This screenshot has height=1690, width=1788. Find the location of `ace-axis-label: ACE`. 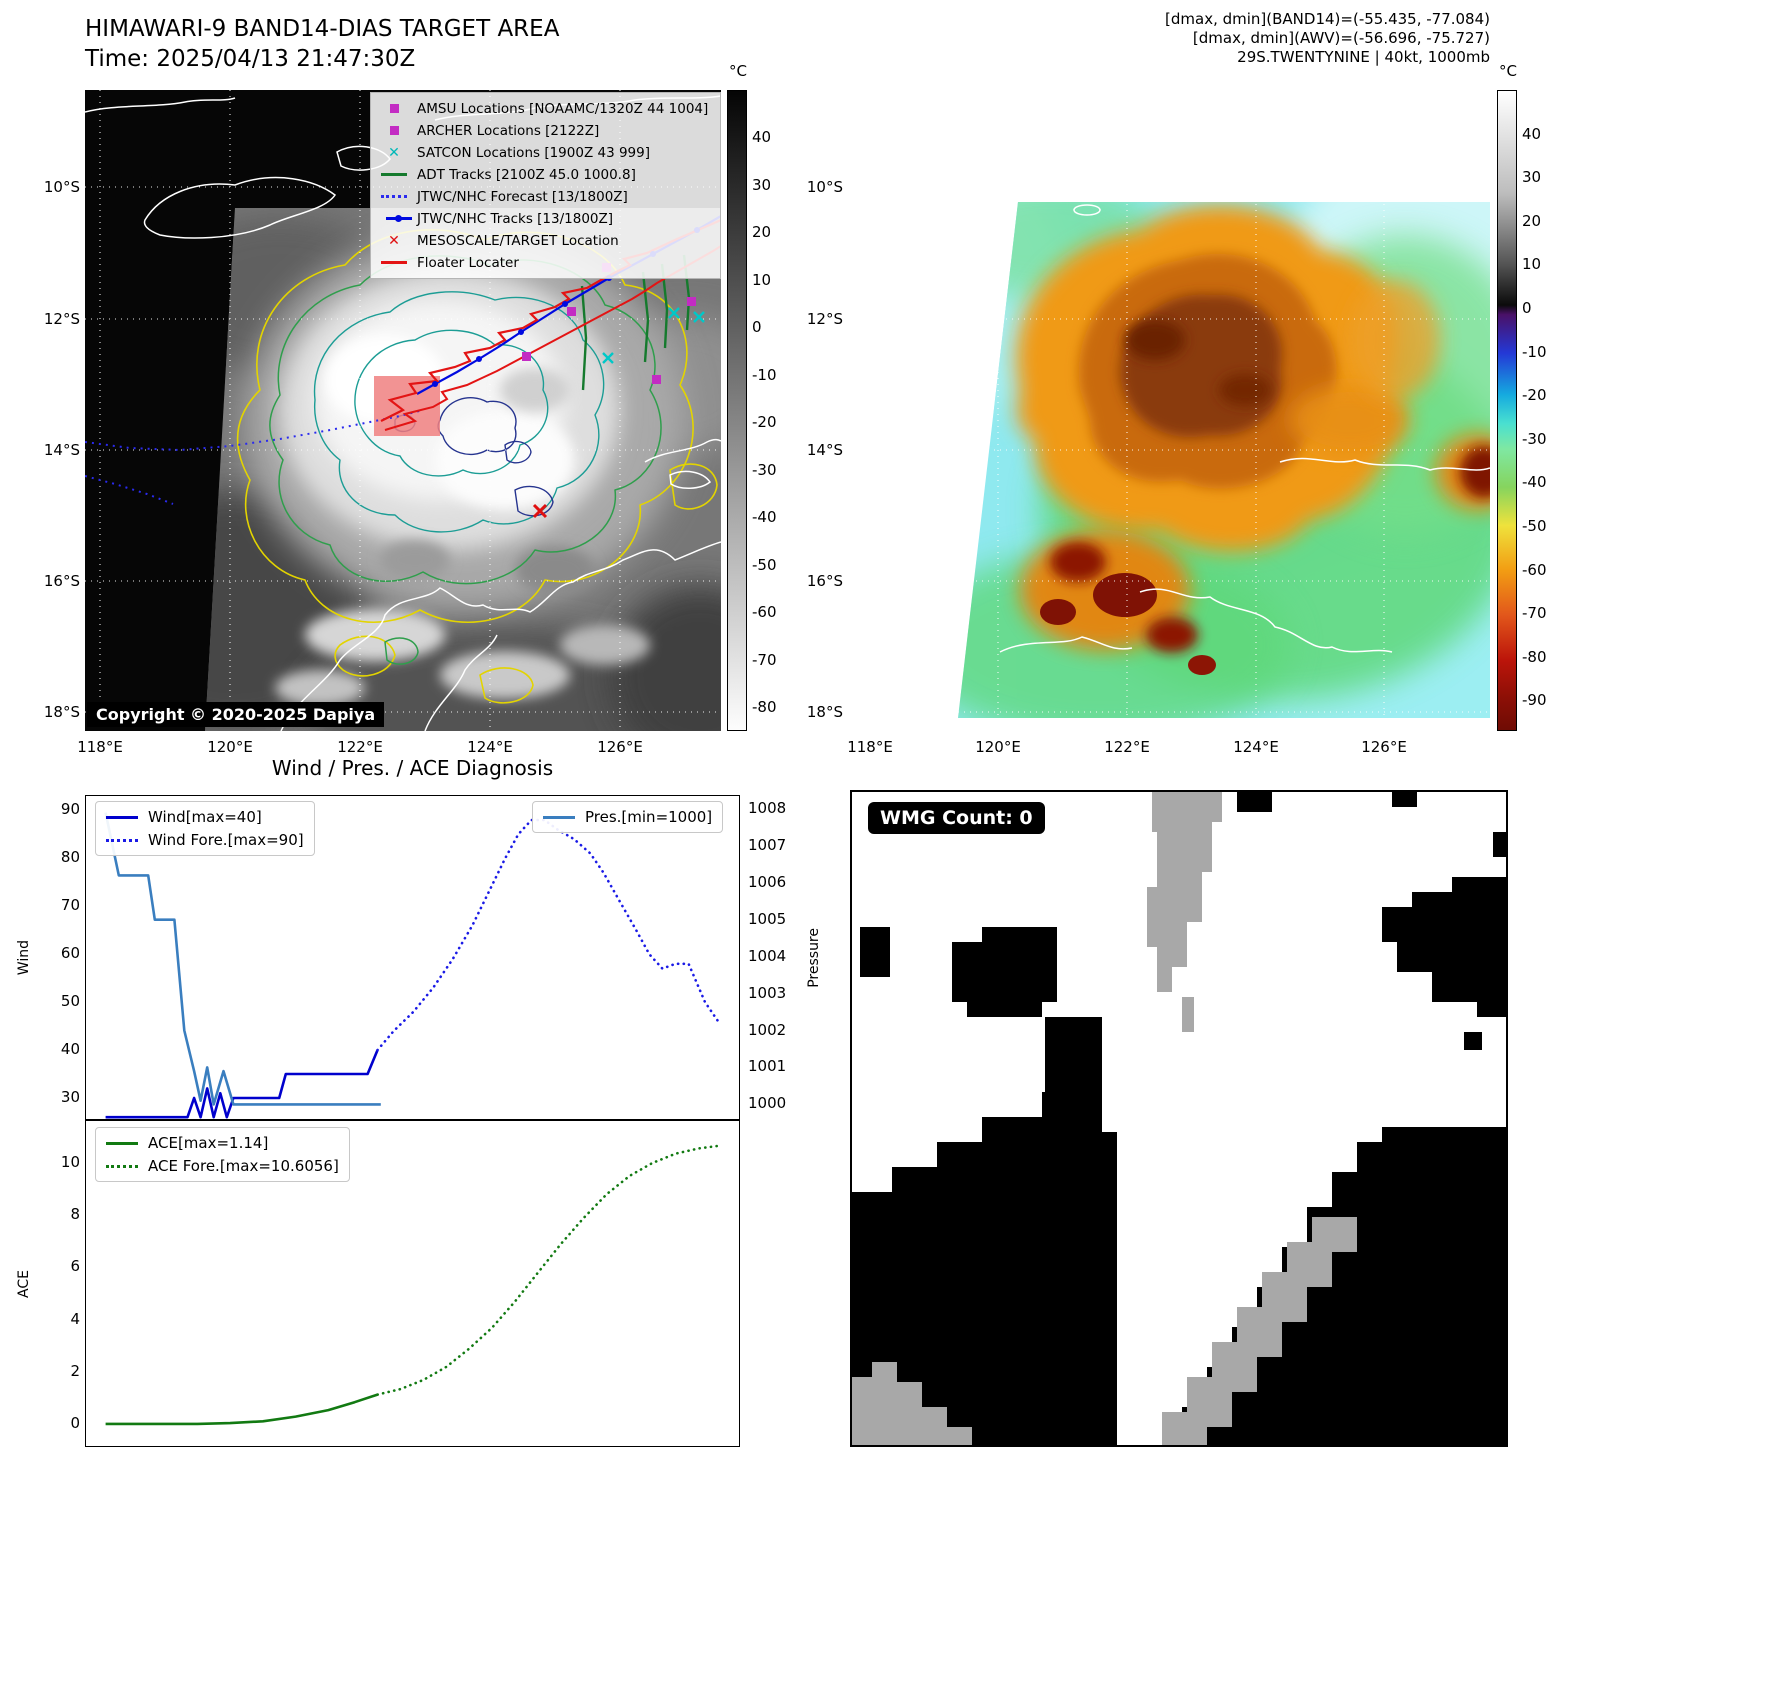

ace-axis-label: ACE is located at coordinates (24, 1283).